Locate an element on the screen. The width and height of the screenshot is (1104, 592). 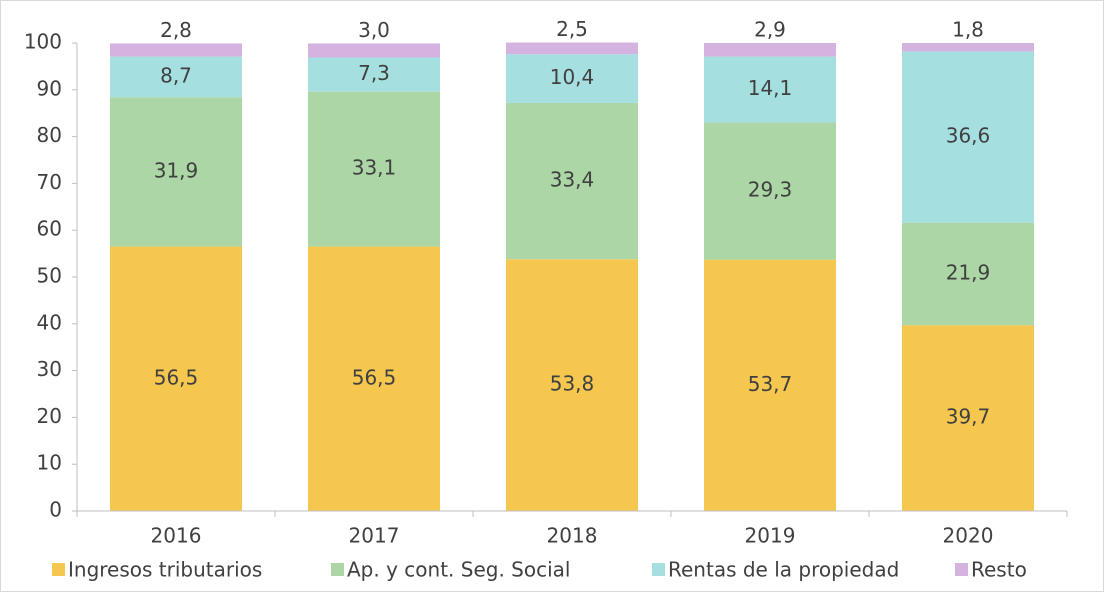
data-label: 10,4 is located at coordinates (572, 77).